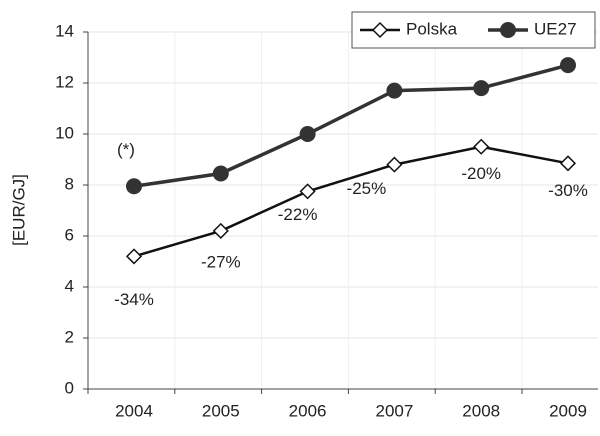  Describe the element at coordinates (481, 173) in the screenshot. I see `annotation: -20%` at that location.